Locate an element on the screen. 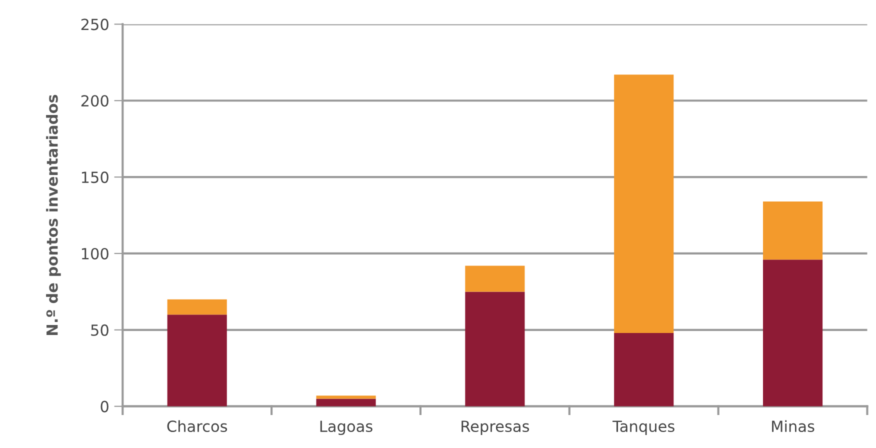 The image size is (876, 448). y-tick-label: 150 is located at coordinates (95, 178).